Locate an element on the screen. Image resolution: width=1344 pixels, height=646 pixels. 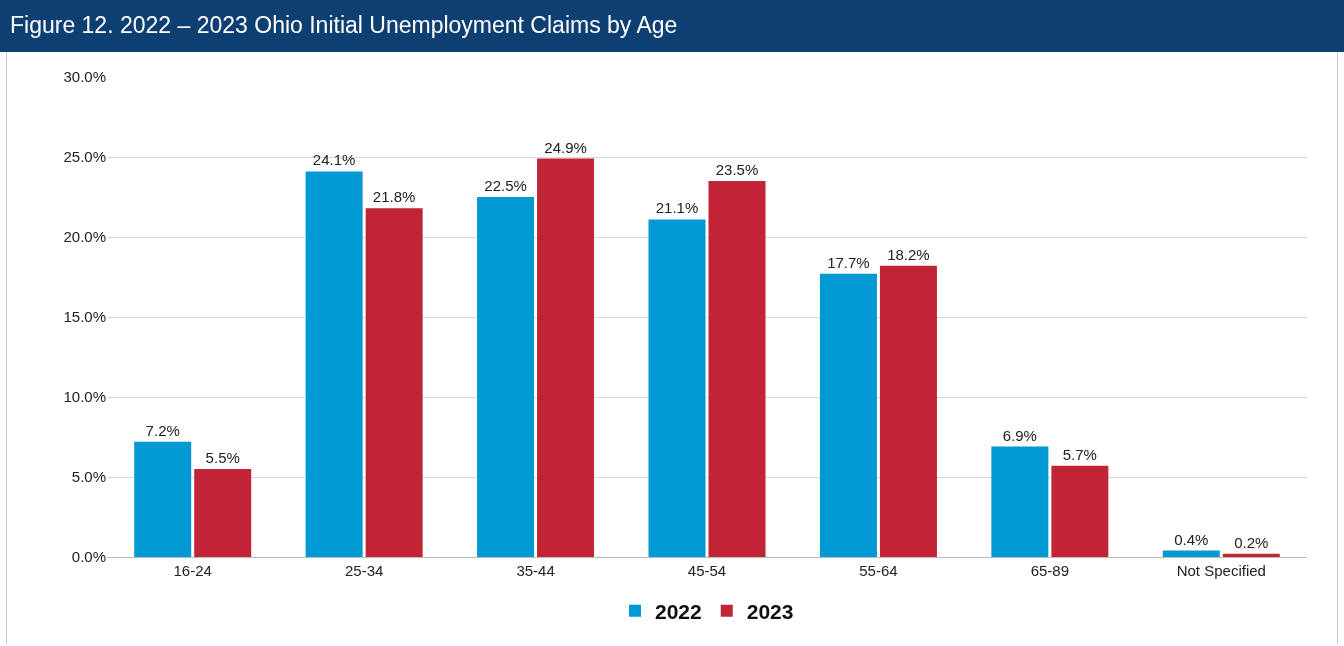
data-label: 23.5% is located at coordinates (737, 169).